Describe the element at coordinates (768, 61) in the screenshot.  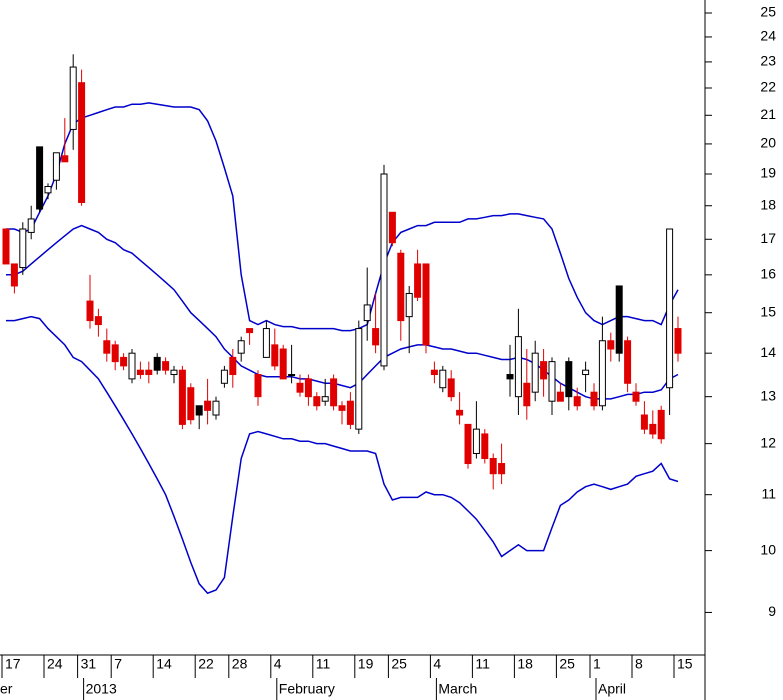
I see `y-tick-label: 23` at that location.